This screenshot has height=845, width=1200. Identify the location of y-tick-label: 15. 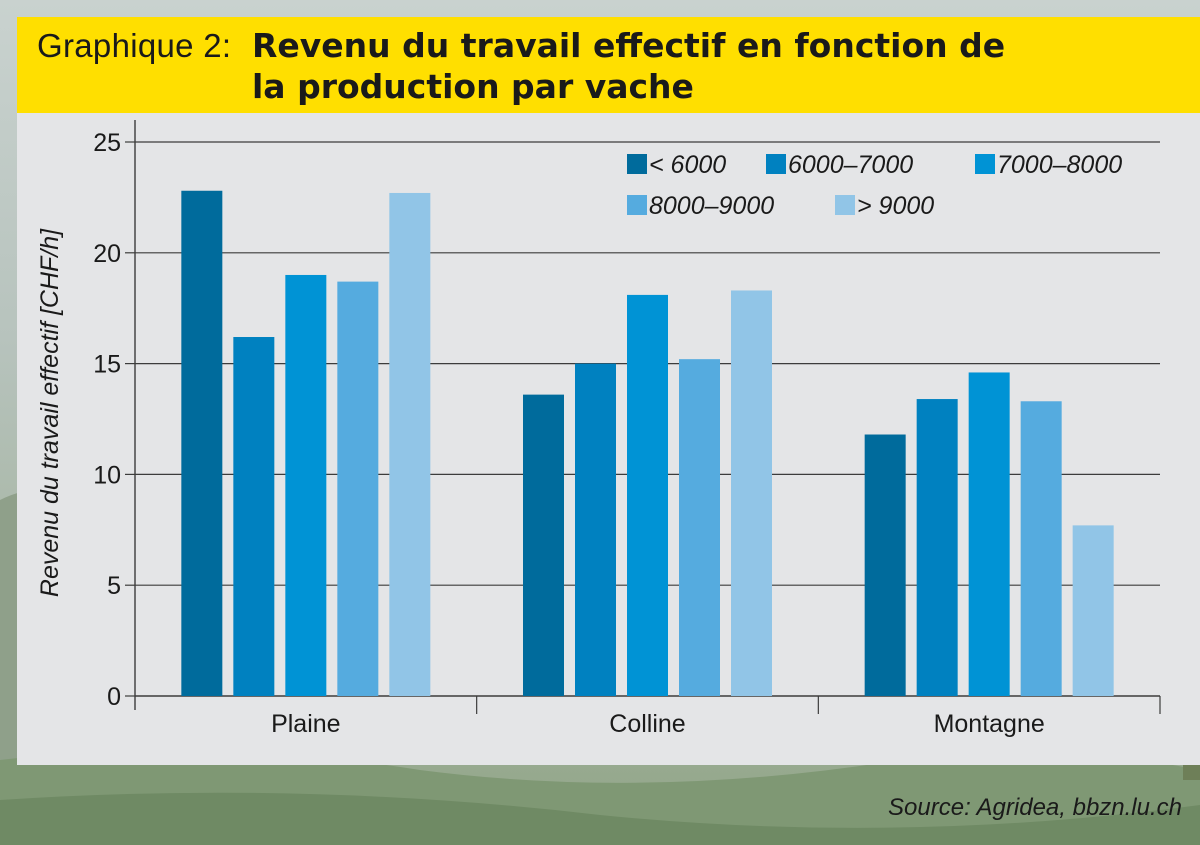
(107, 365).